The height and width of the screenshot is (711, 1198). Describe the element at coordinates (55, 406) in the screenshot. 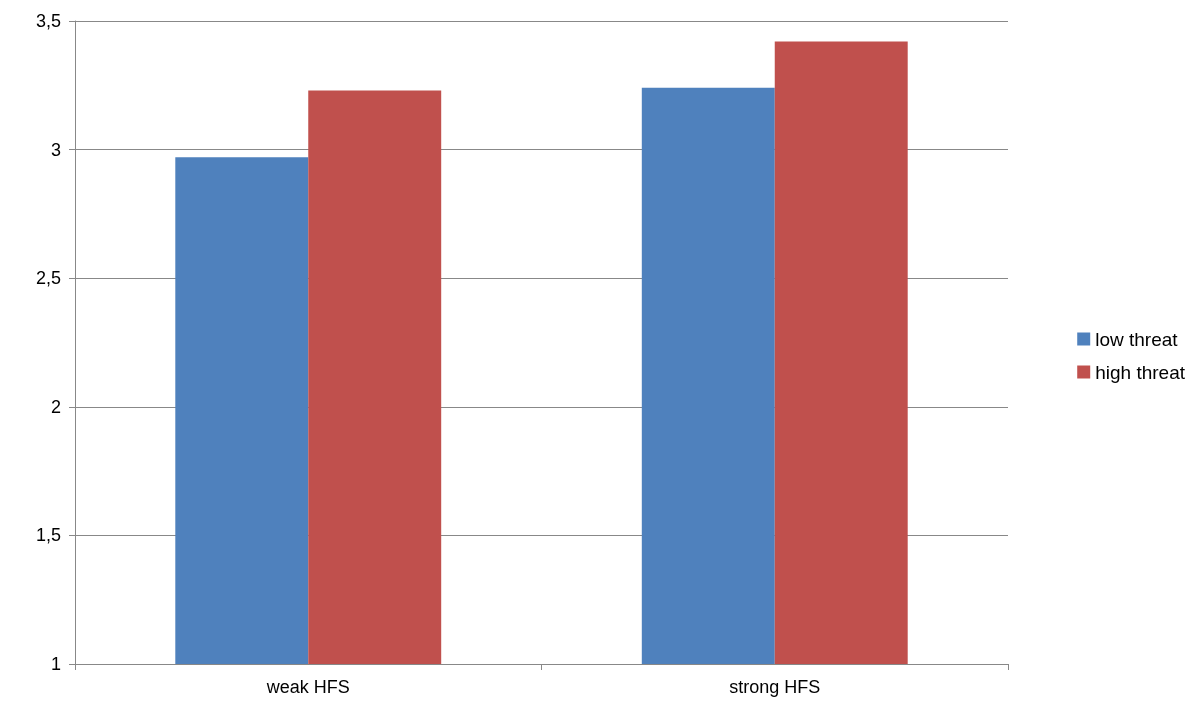

I see `y-tick-label: 2` at that location.